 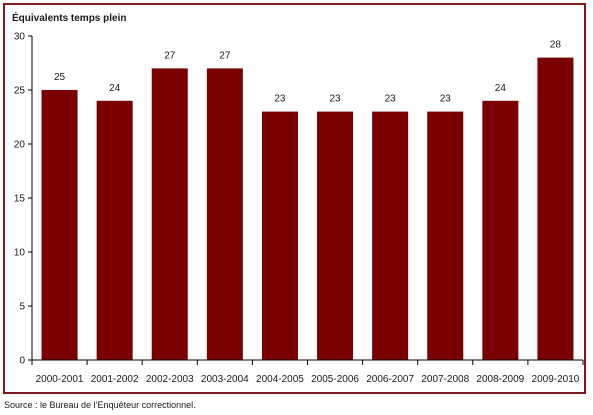 I want to click on x-tick-label: 2000-2001, so click(x=60, y=379).